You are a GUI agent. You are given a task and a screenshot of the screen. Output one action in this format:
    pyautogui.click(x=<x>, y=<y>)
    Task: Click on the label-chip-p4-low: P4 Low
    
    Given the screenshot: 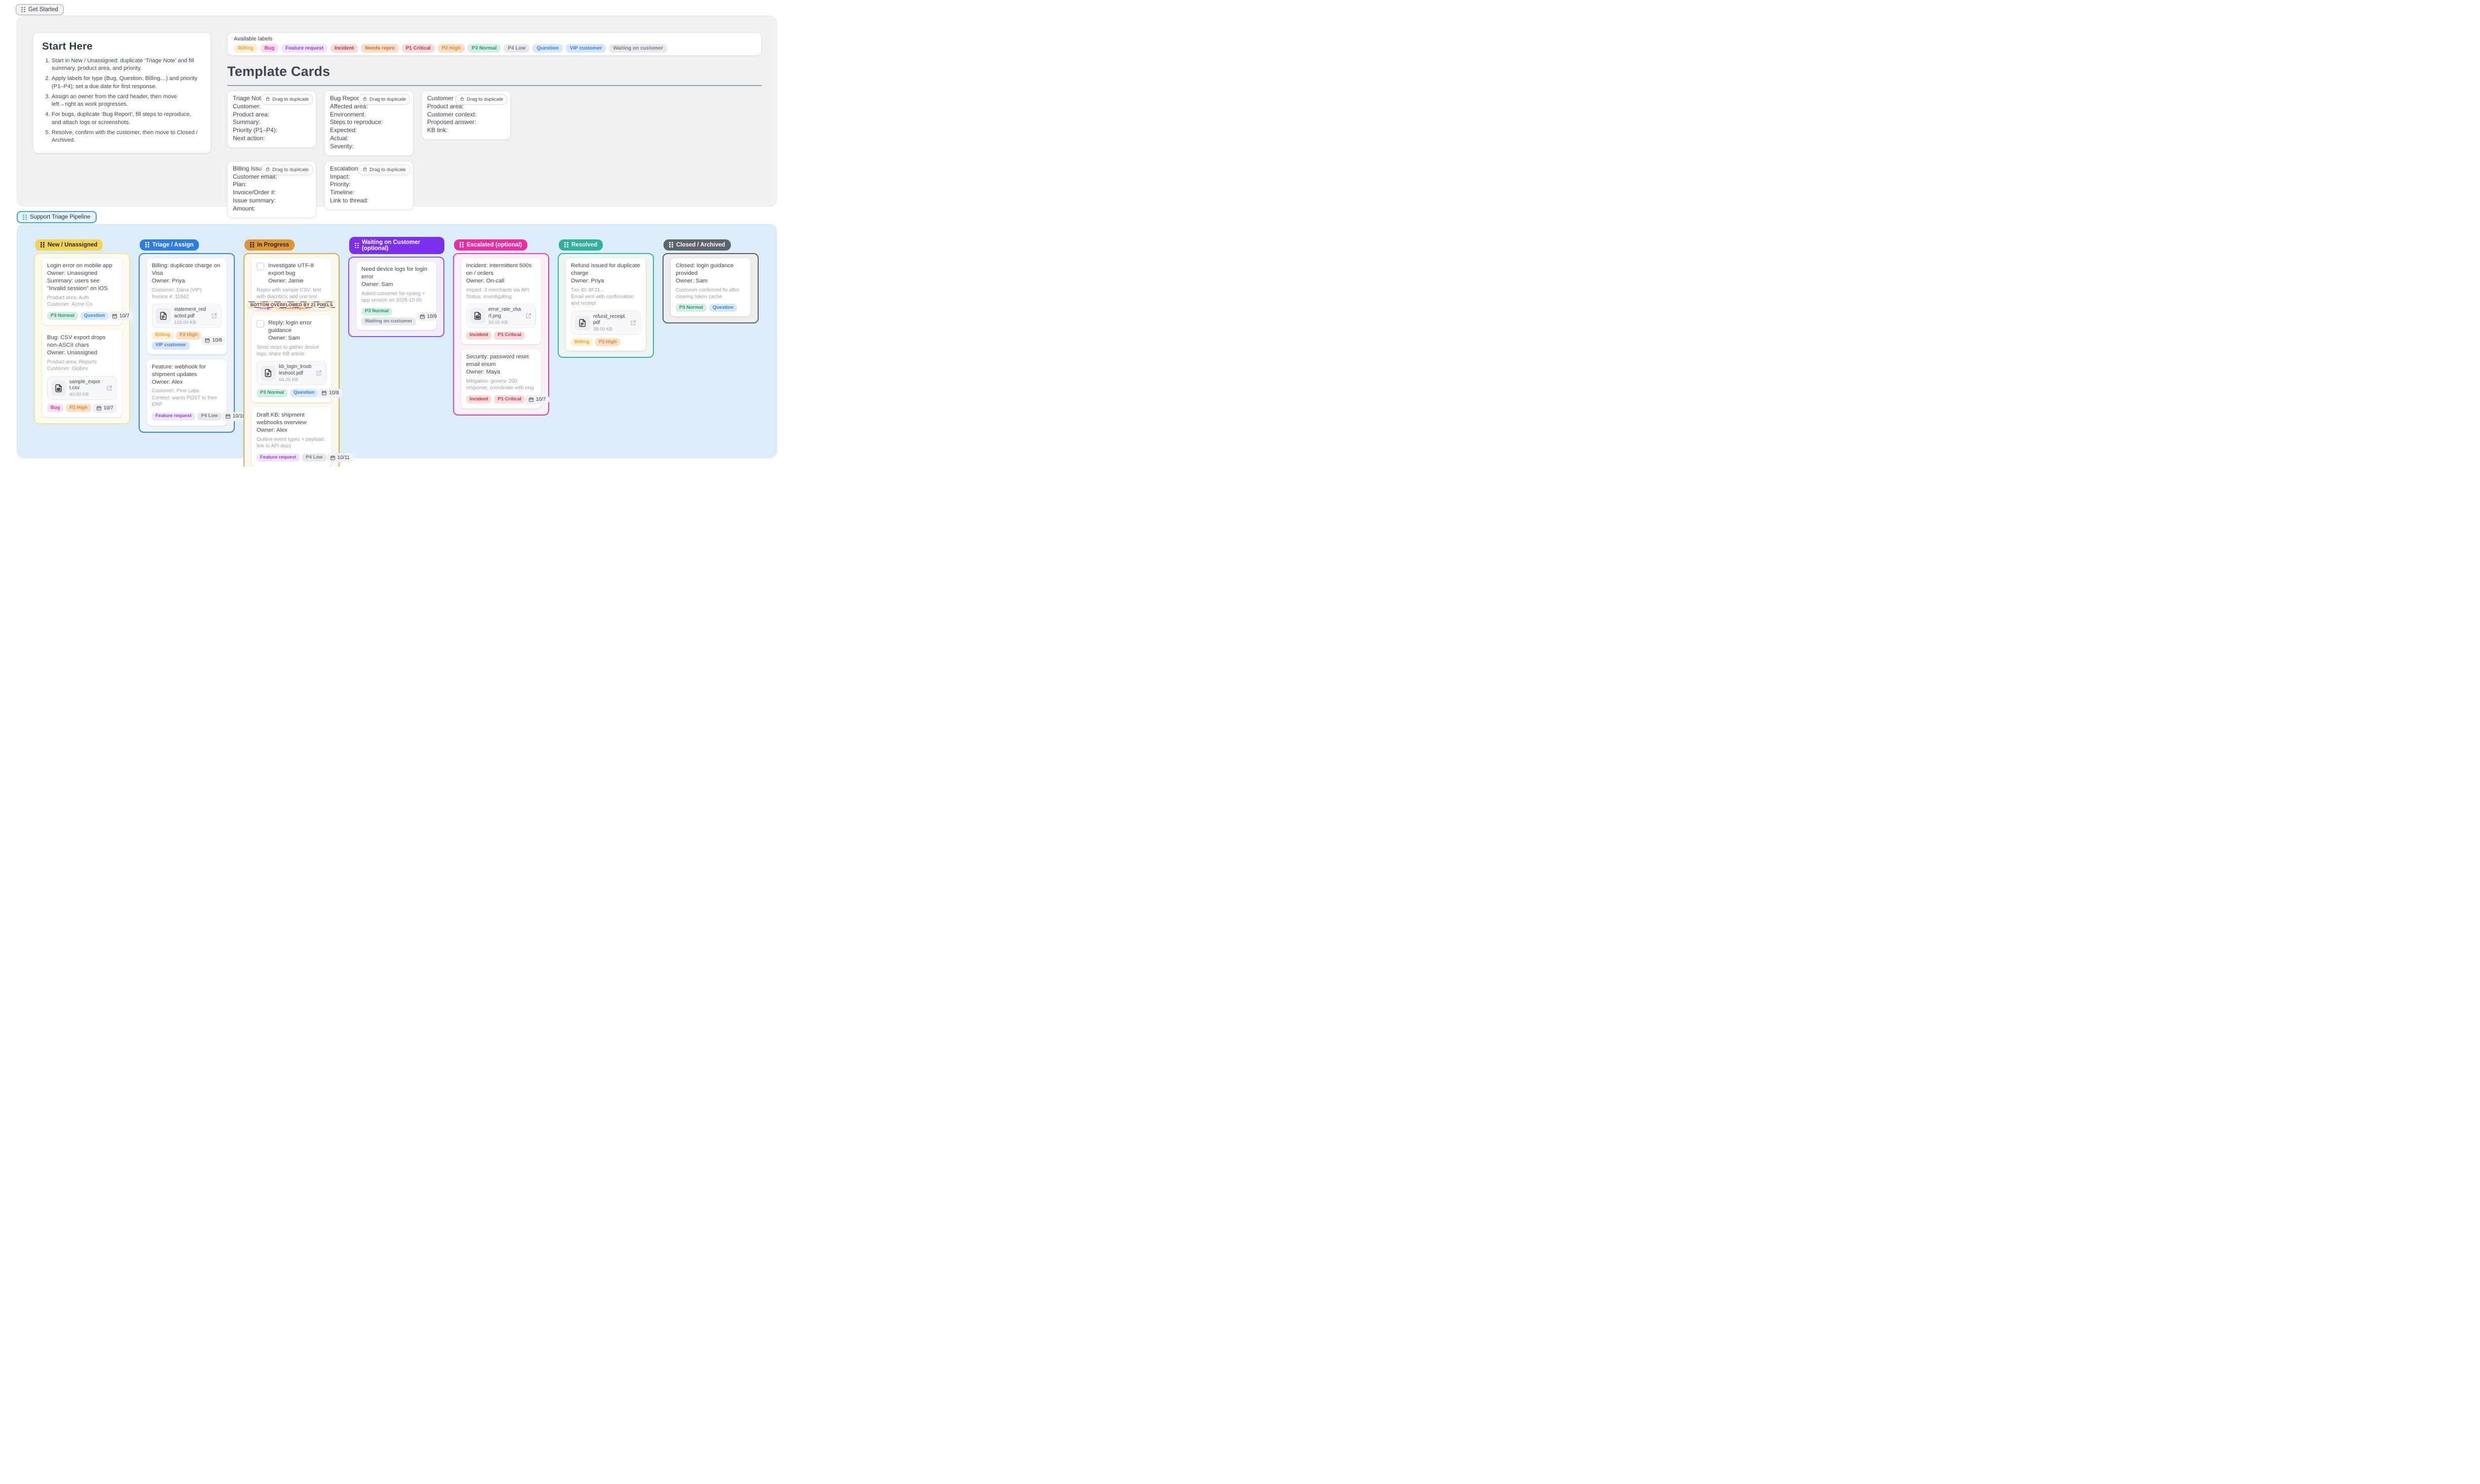 What is the action you would take?
    pyautogui.click(x=517, y=48)
    